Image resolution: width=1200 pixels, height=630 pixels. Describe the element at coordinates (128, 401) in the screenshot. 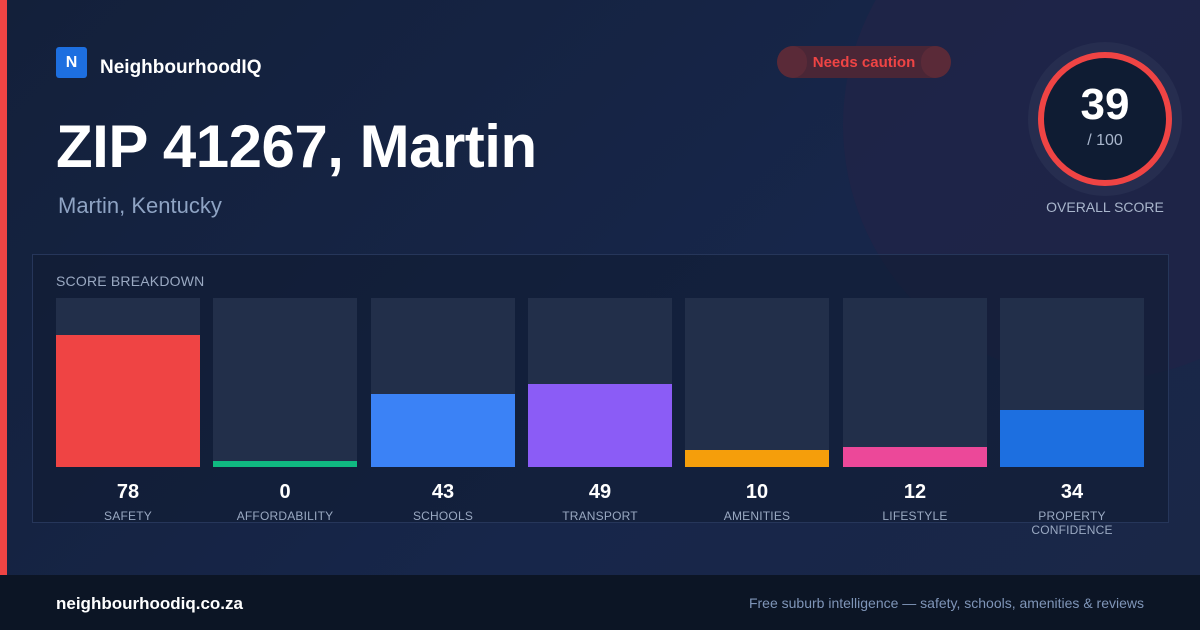

I see `bar-fill-safety` at that location.